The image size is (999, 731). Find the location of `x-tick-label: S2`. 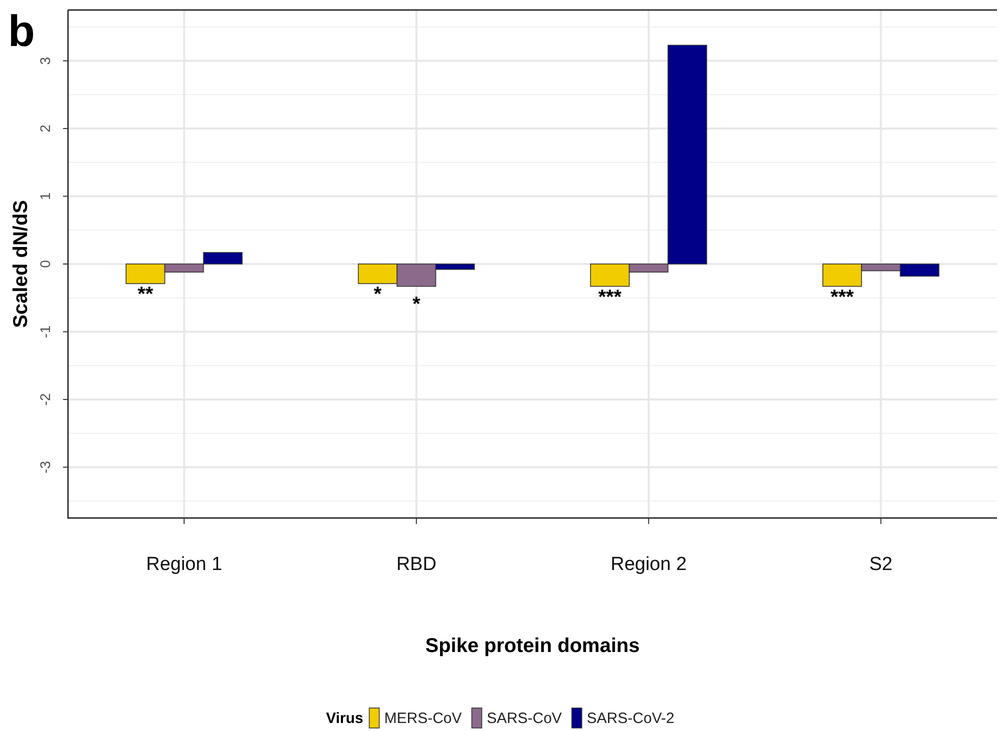

x-tick-label: S2 is located at coordinates (880, 564).